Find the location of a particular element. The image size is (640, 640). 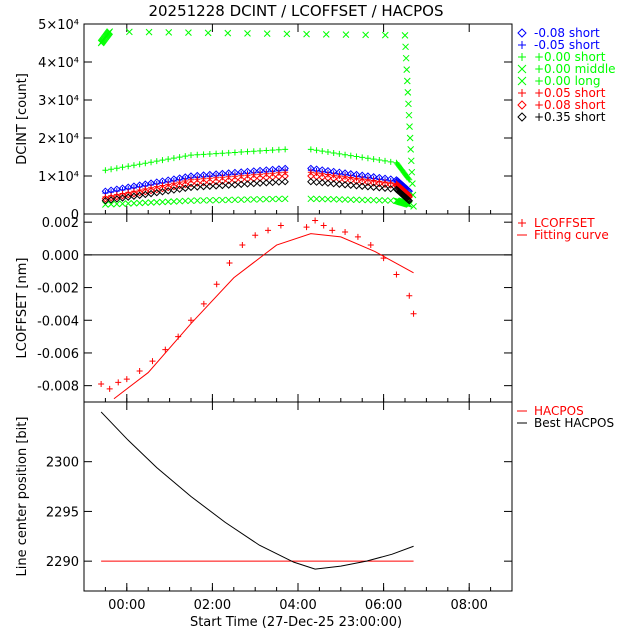

legend-label: Fitting curve is located at coordinates (571, 235).